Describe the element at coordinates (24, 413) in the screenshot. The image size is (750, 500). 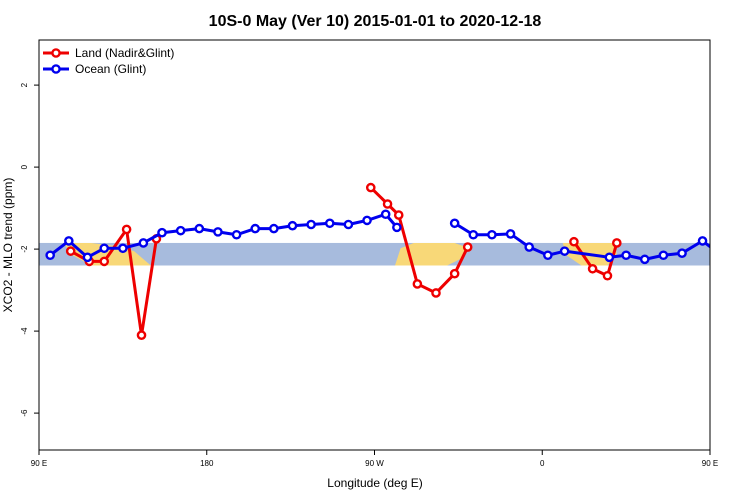
I see `y-tick-label: -6` at that location.